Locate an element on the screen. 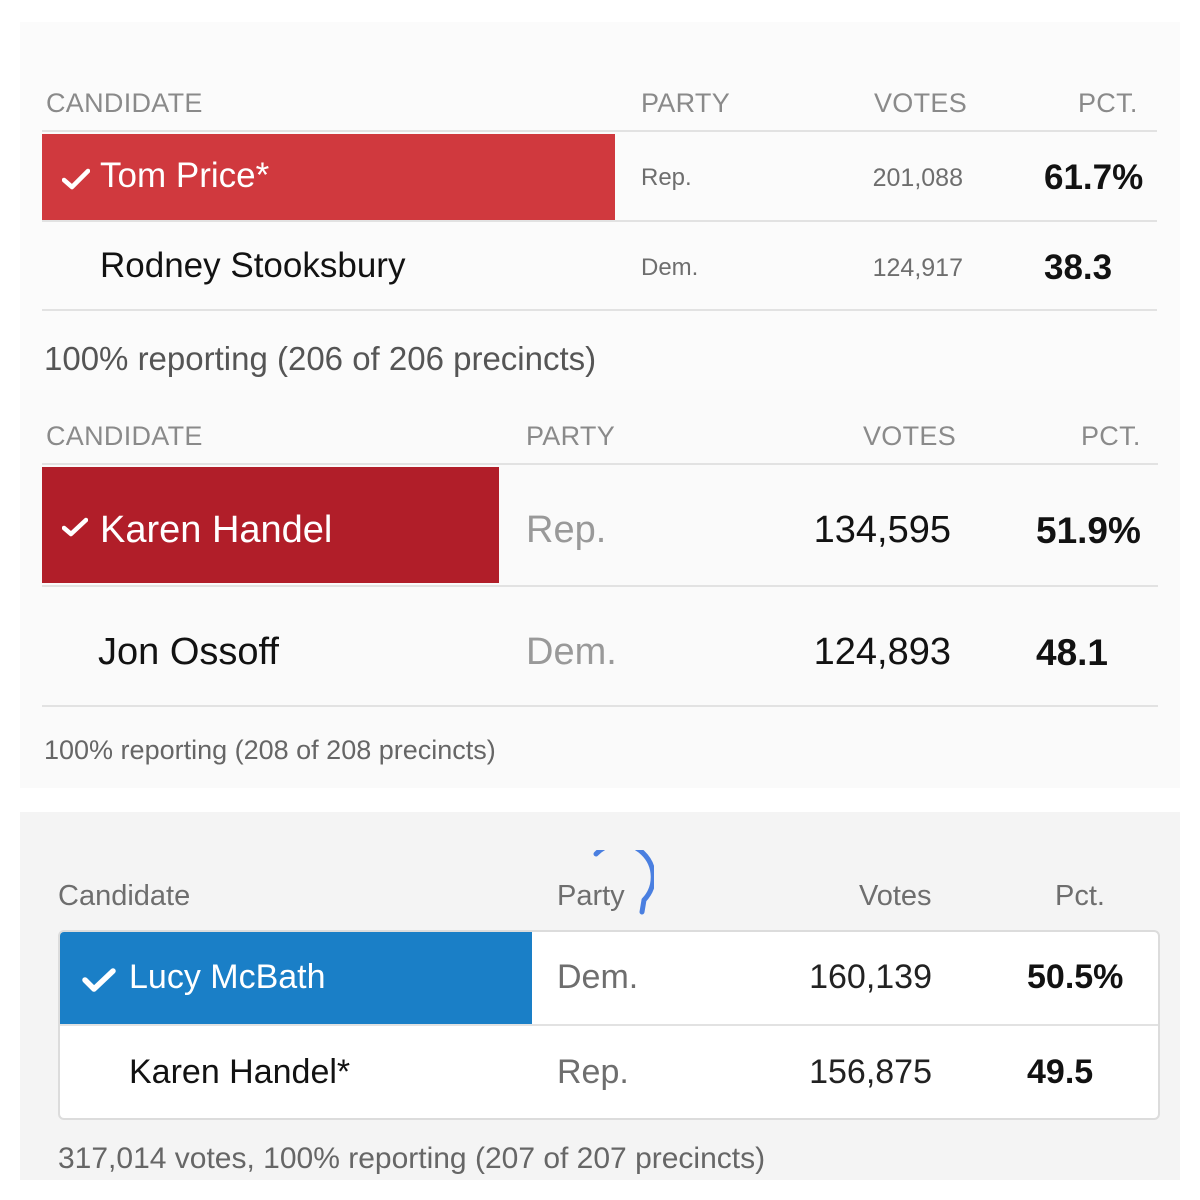  candidate-votes: 201,088 is located at coordinates (917, 178).